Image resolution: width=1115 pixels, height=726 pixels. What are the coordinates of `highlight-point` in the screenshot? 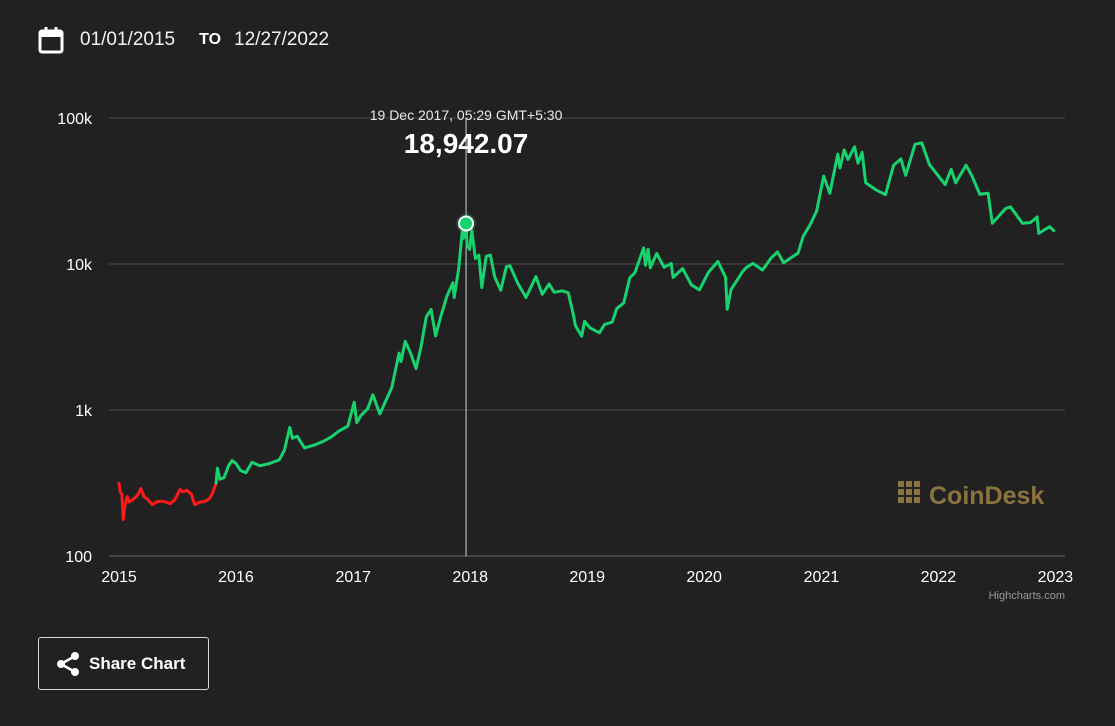 It's located at (466, 223).